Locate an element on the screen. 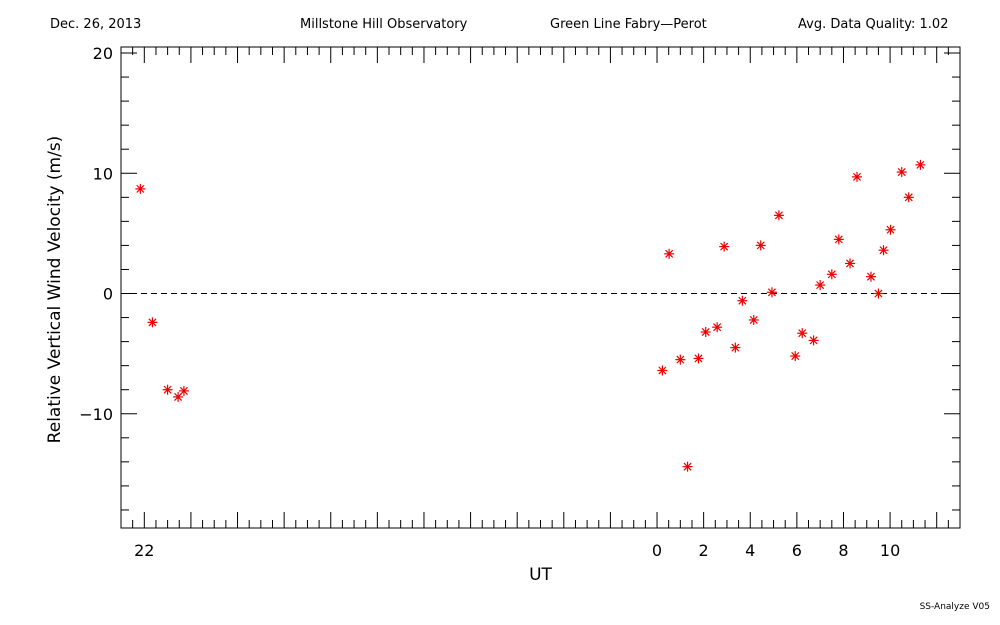  header-observatory: Millstone Hill Observatory is located at coordinates (384, 24).